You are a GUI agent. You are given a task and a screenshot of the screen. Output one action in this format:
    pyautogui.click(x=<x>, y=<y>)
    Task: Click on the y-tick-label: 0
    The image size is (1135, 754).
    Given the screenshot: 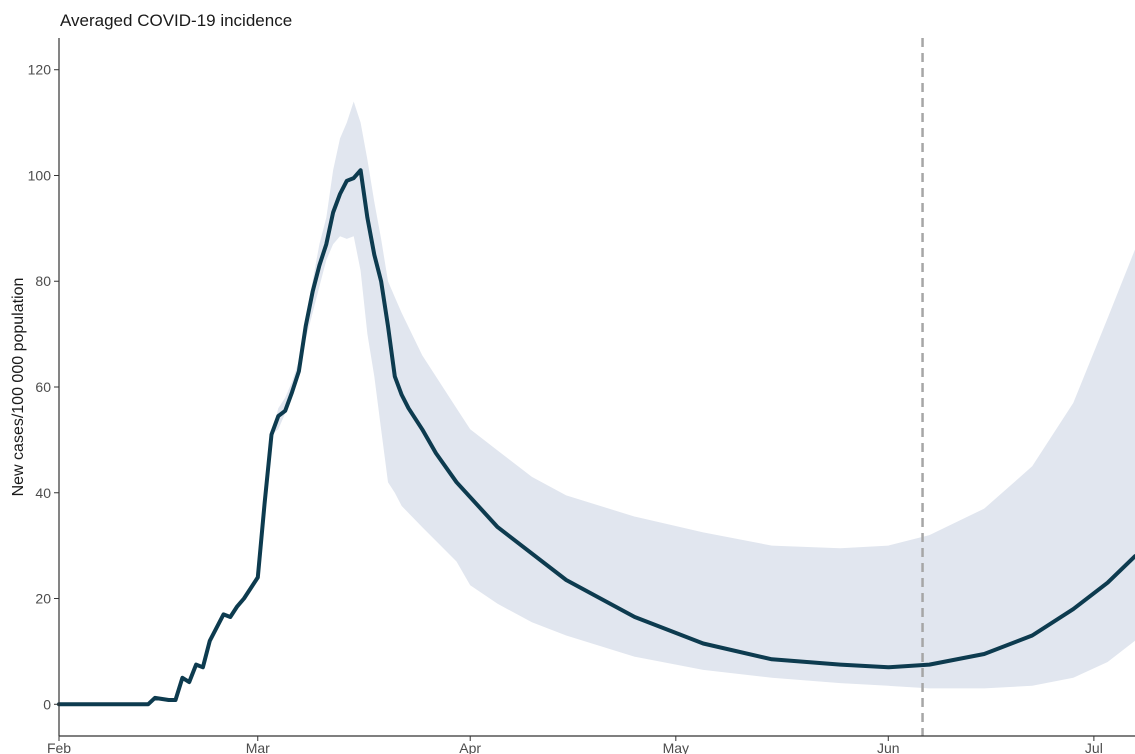 What is the action you would take?
    pyautogui.click(x=47, y=704)
    